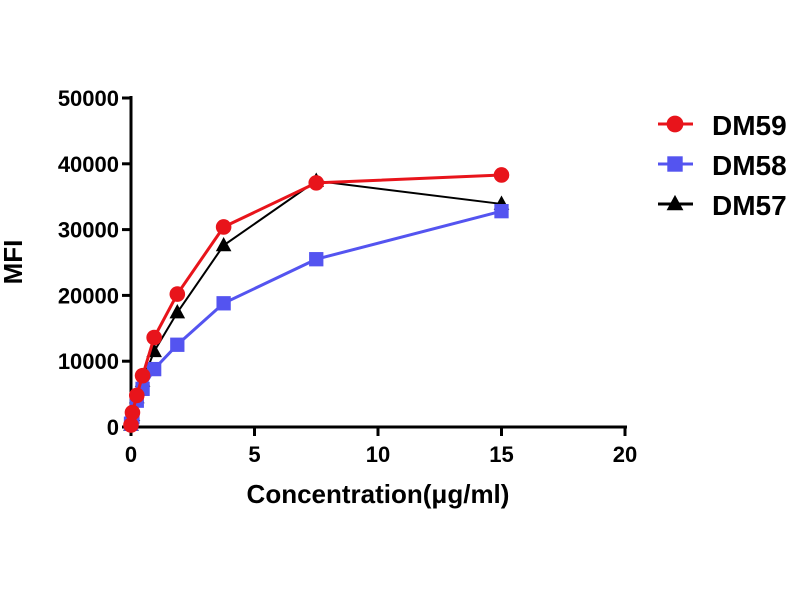 This screenshot has height=605, width=800. What do you see at coordinates (749, 165) in the screenshot?
I see `legend-label: DM58` at bounding box center [749, 165].